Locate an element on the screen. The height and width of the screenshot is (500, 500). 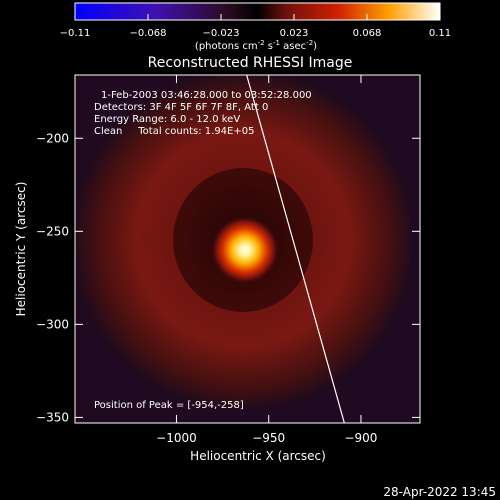
x-tick-label: −1000 is located at coordinates (176, 438).